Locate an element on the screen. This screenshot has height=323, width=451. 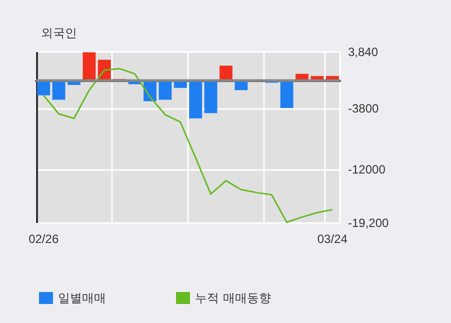
chart-title: 외국인 is located at coordinates (59, 33).